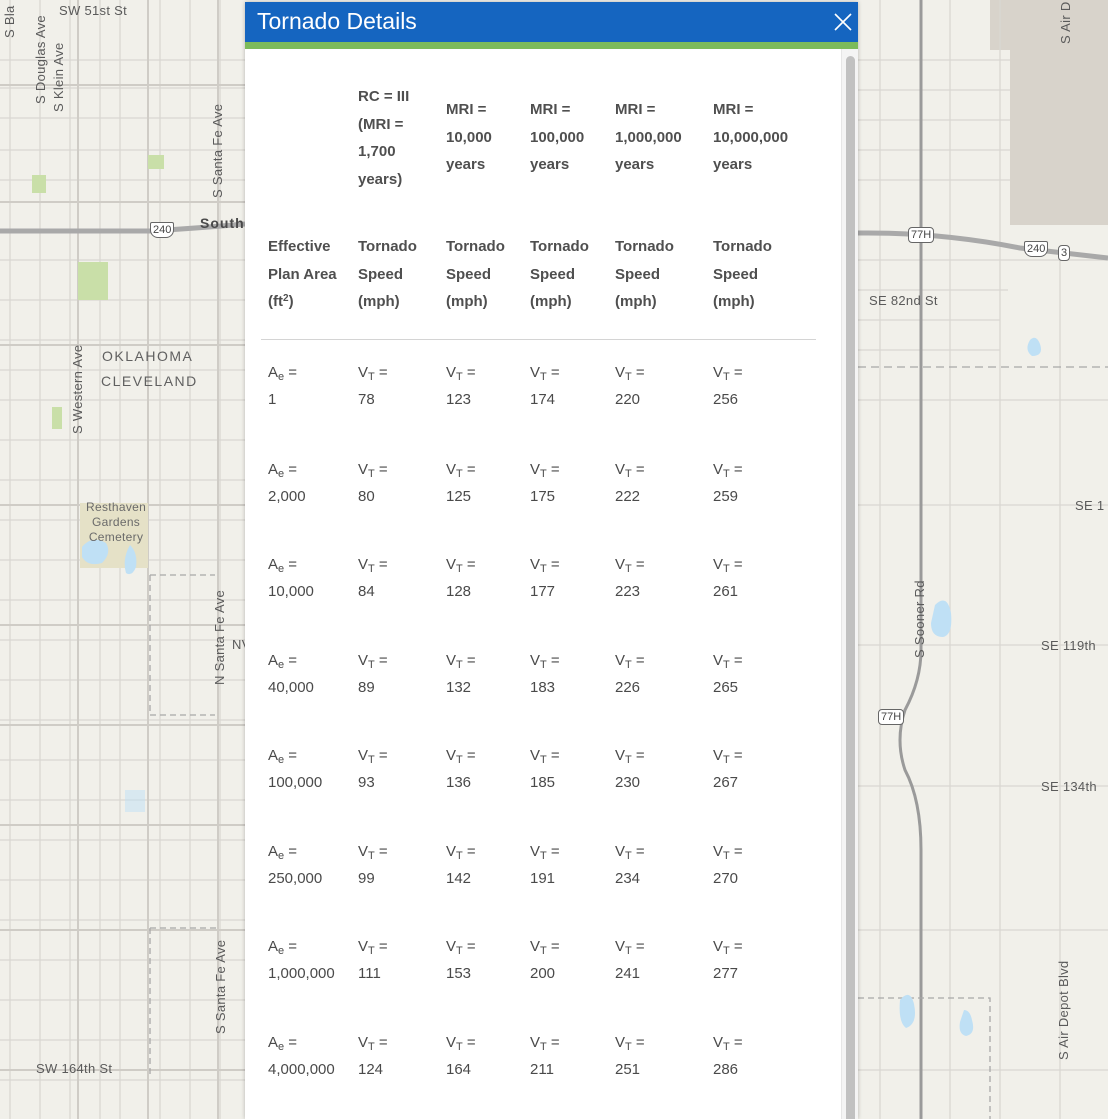 Image resolution: width=1108 pixels, height=1119 pixels. Describe the element at coordinates (459, 973) in the screenshot. I see `speed-value: 153` at that location.